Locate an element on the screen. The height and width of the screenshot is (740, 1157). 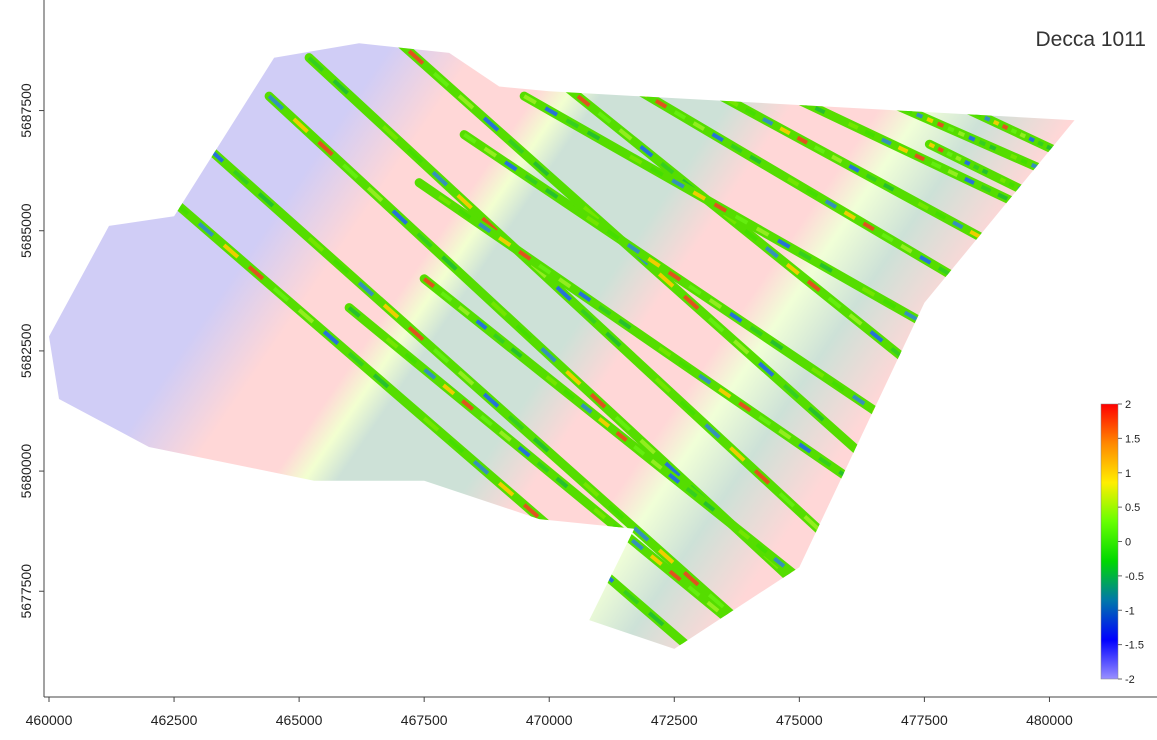
x-tick: 475000 is located at coordinates (799, 712).